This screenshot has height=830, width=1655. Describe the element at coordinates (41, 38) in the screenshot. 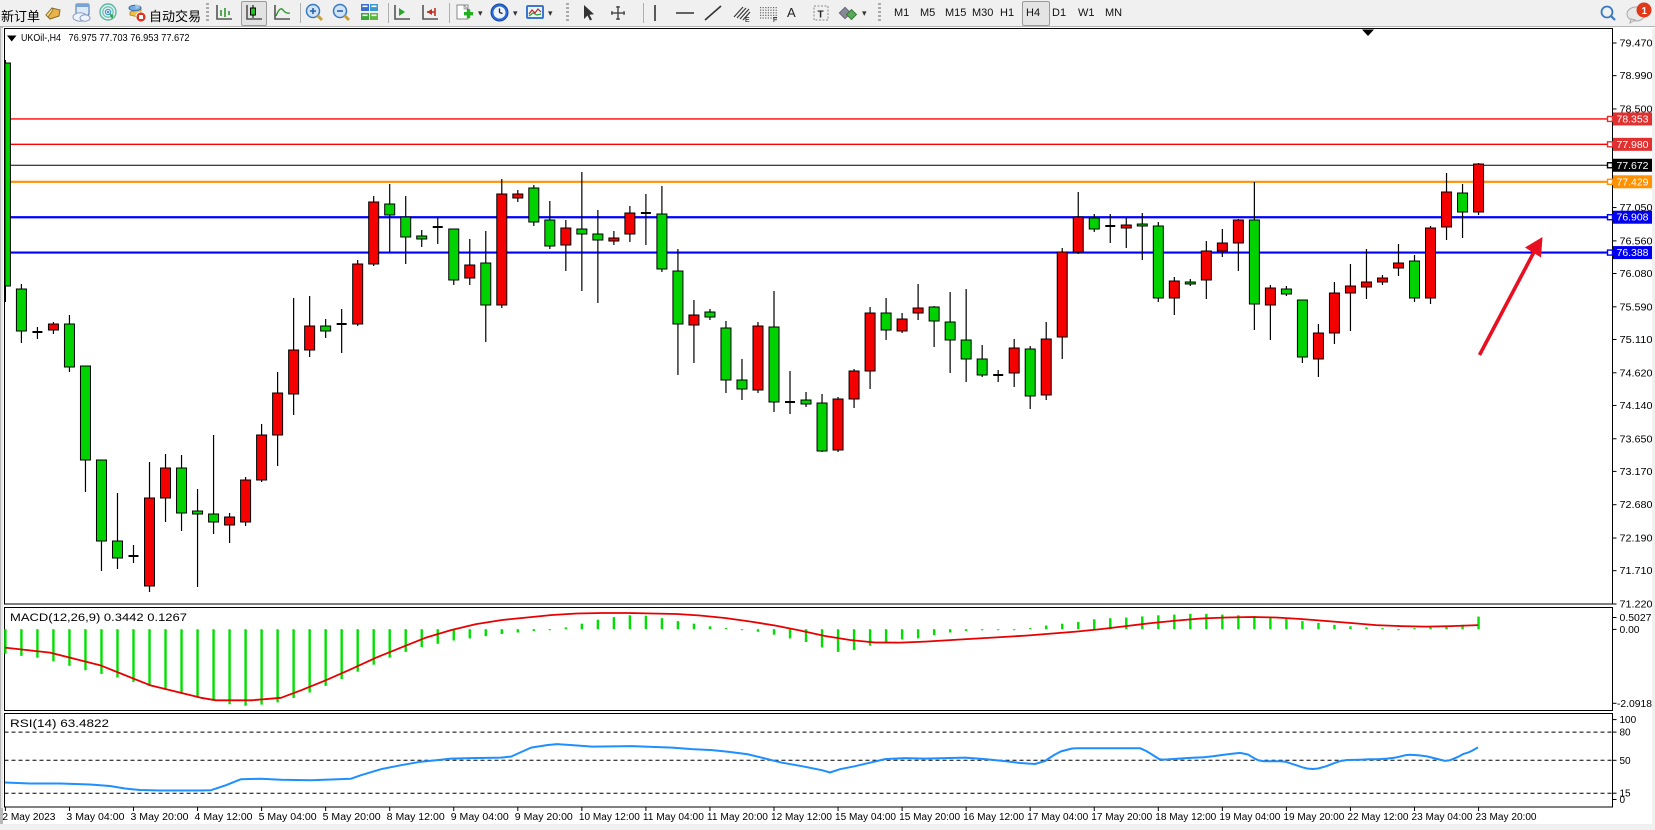

I see `svg-text: UKOil-,H4` at that location.